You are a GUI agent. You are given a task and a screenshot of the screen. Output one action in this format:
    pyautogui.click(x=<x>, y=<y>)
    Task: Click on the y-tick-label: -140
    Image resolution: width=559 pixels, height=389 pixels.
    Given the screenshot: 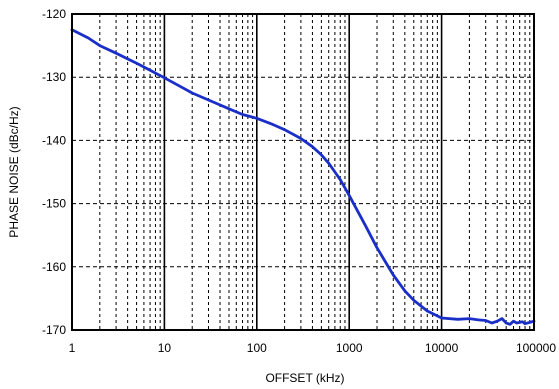 What is the action you would take?
    pyautogui.click(x=54, y=140)
    